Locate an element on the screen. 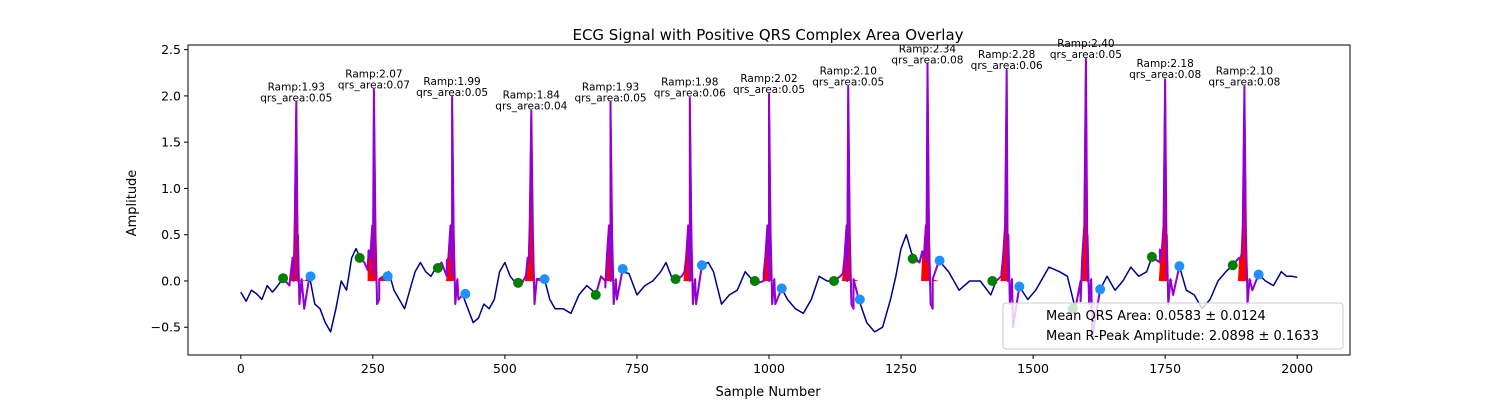  legend-entry: Mean R-Peak Amplitude: 2.0898 ± 0.1633 is located at coordinates (1182, 336).